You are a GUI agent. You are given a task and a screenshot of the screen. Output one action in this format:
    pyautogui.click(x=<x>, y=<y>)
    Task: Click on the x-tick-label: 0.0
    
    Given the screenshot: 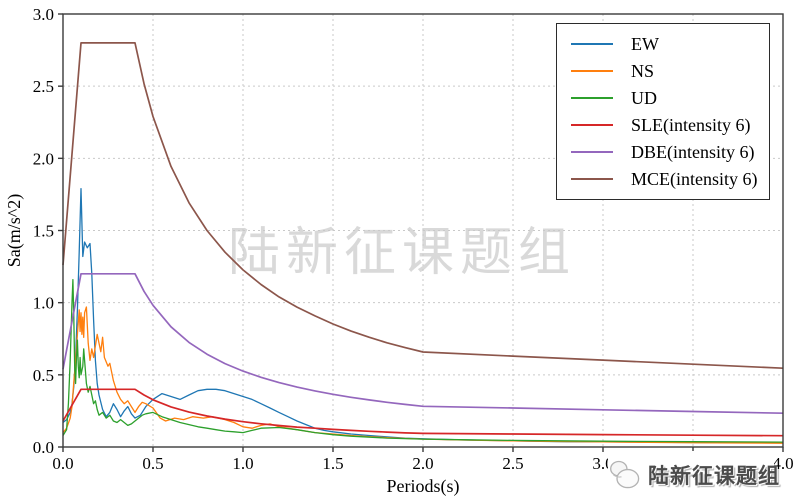 What is the action you would take?
    pyautogui.click(x=62, y=463)
    